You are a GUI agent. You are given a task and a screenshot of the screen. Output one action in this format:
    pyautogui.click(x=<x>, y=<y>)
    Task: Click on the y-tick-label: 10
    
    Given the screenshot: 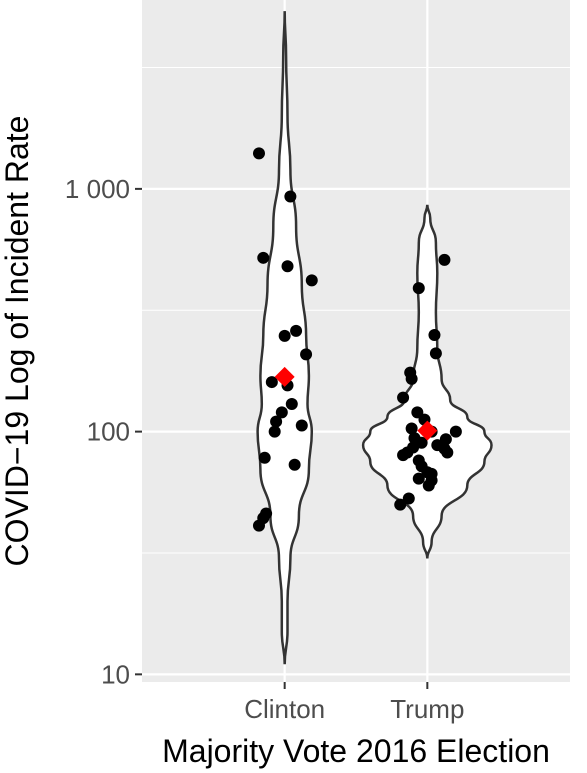 What is the action you would take?
    pyautogui.click(x=115, y=674)
    